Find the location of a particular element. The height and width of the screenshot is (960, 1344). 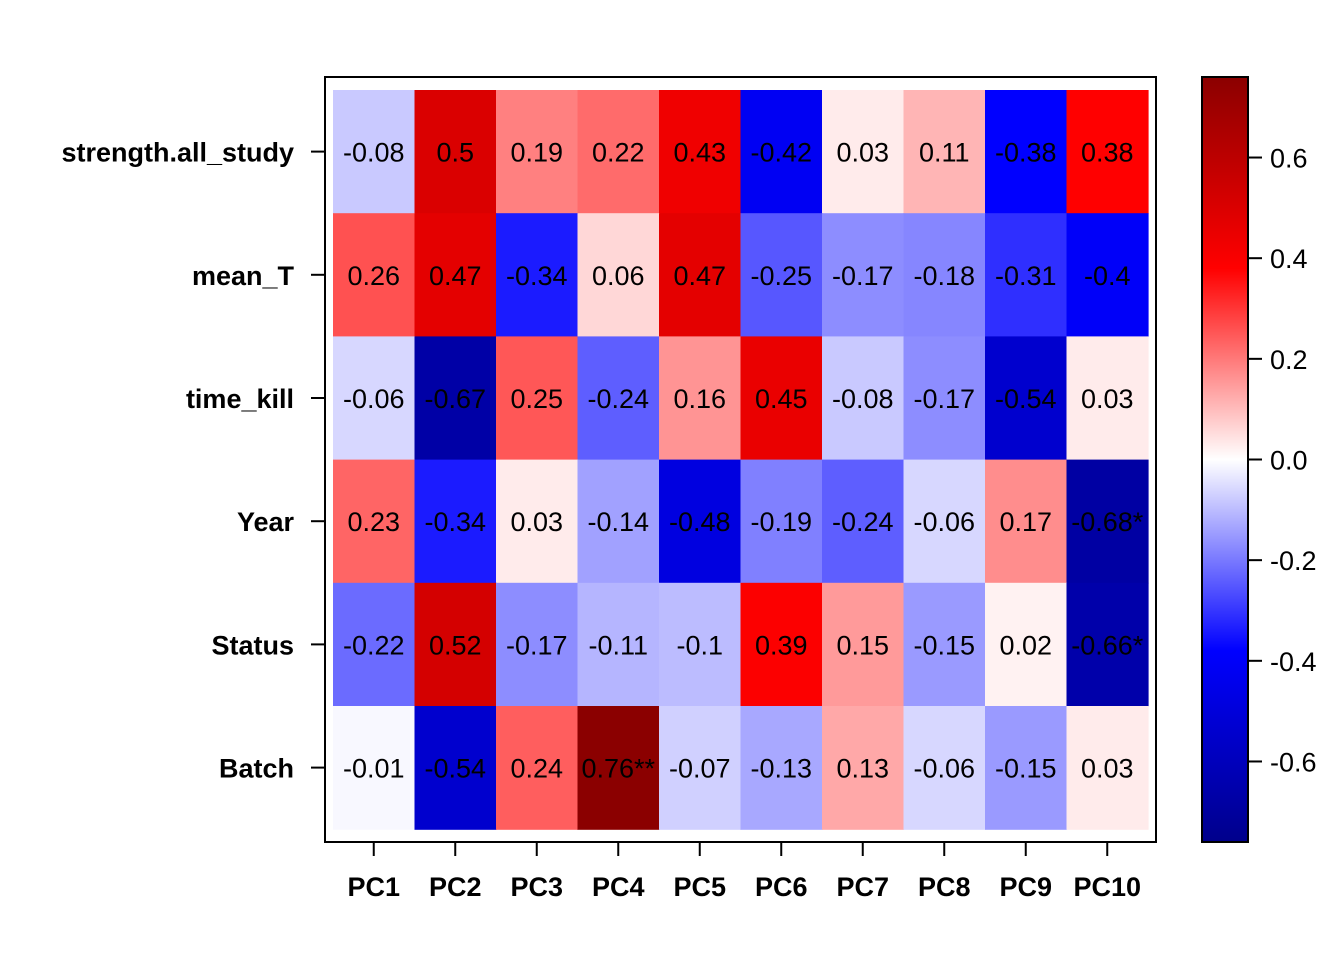

column-label: PC2 is located at coordinates (455, 887).